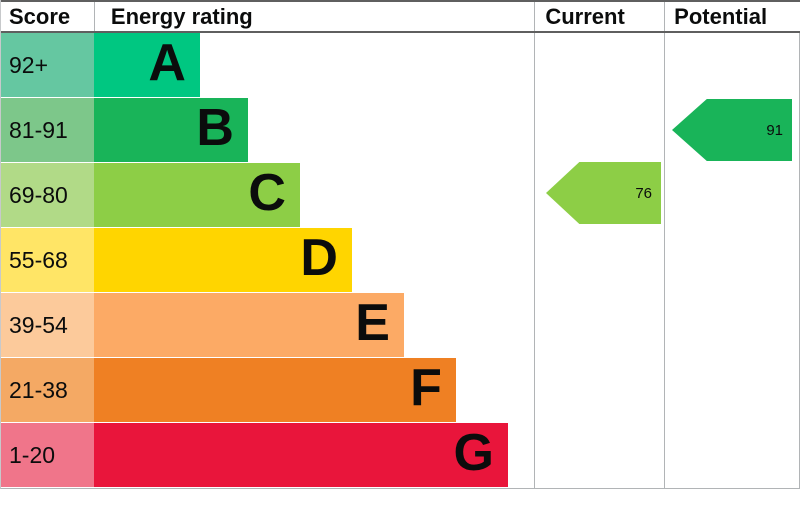  I want to click on score-range-b: 81-91, so click(47, 130).